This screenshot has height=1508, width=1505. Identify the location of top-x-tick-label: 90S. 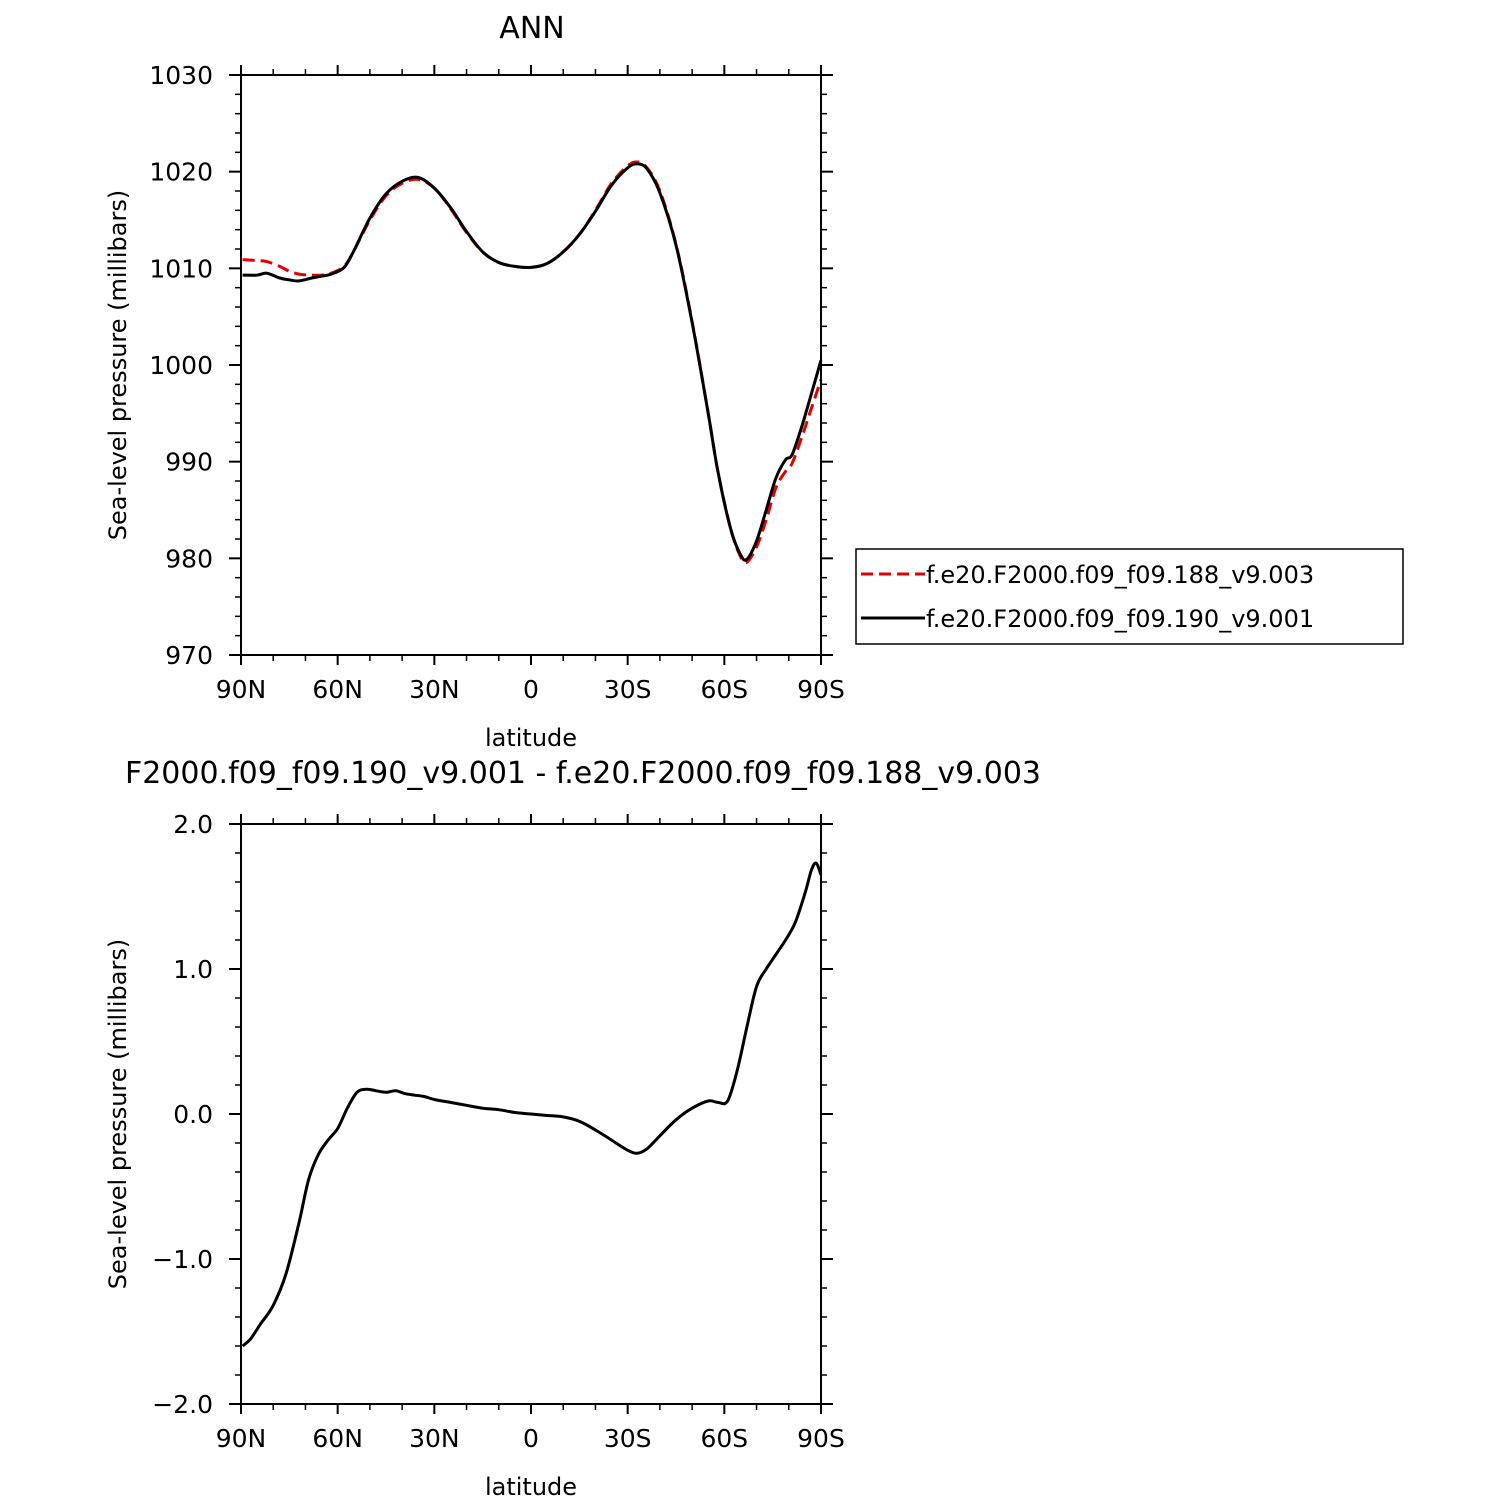
(821, 689).